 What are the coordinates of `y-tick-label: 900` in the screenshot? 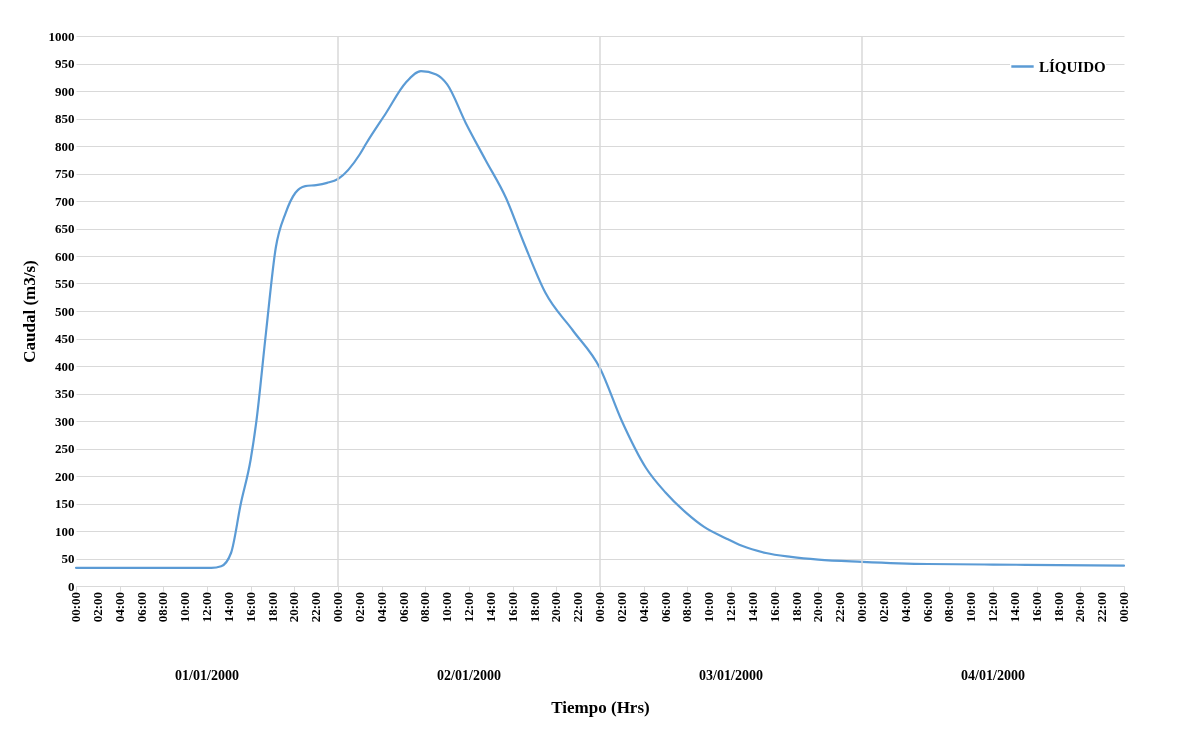 It's located at (65, 91).